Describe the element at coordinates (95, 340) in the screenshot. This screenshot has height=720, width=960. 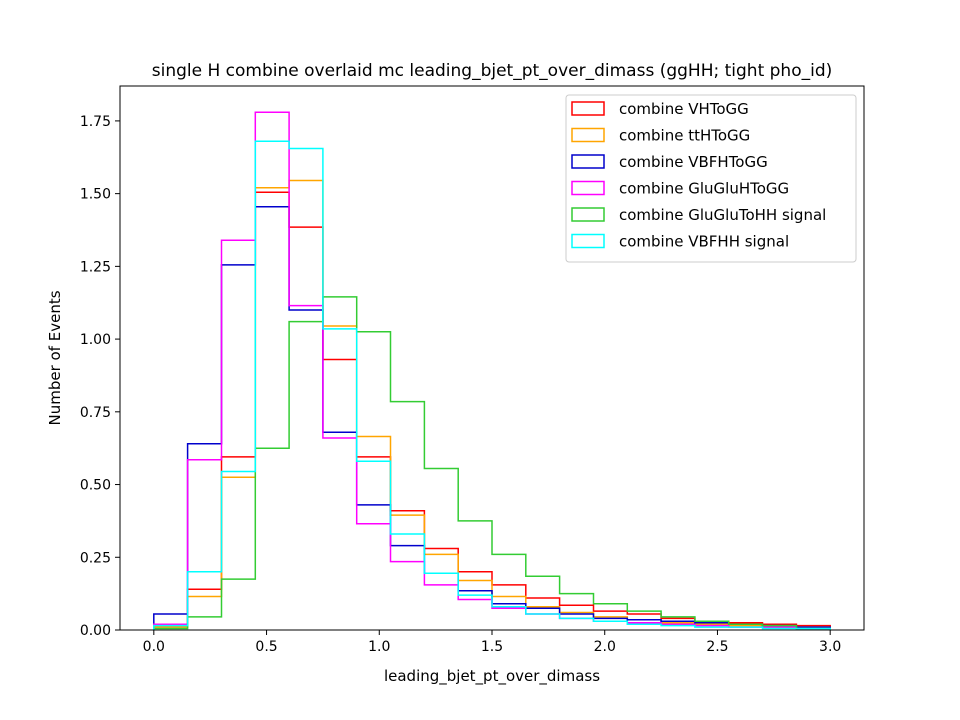
I see `y-tick-label-4: 1.00` at that location.